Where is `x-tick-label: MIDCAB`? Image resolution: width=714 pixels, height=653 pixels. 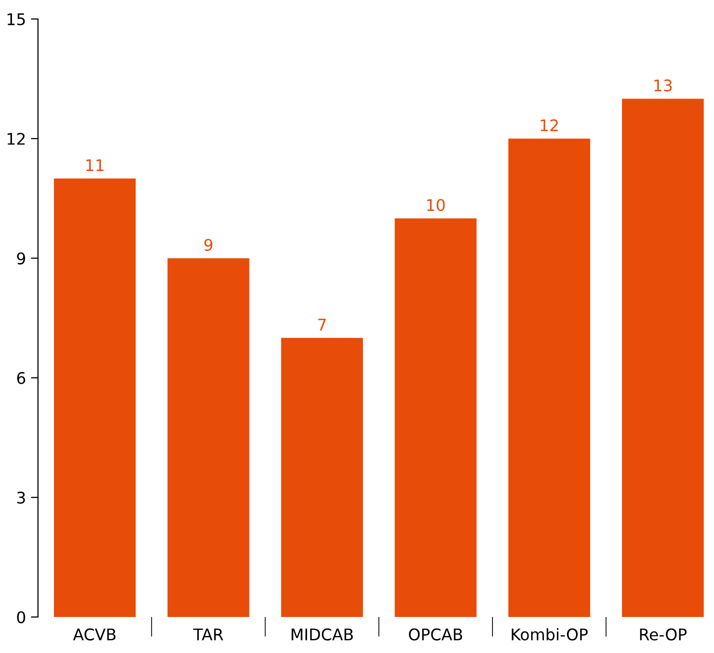 x-tick-label: MIDCAB is located at coordinates (322, 634).